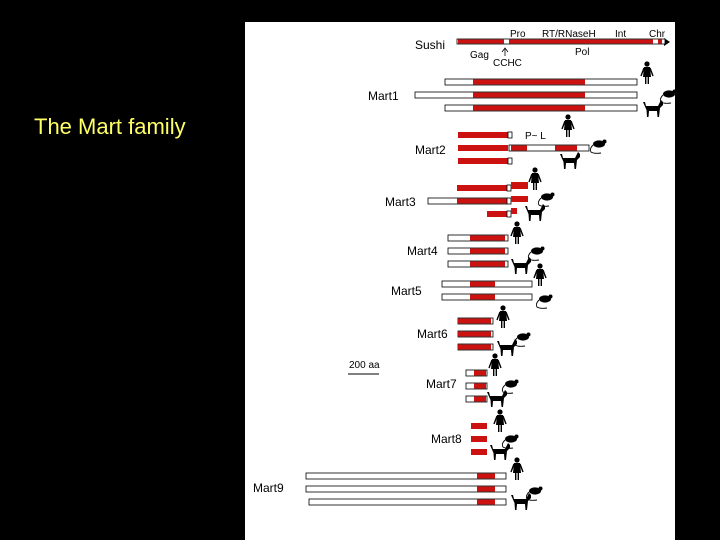  What do you see at coordinates (507, 63) in the screenshot?
I see `label-cchc: CCHC` at bounding box center [507, 63].